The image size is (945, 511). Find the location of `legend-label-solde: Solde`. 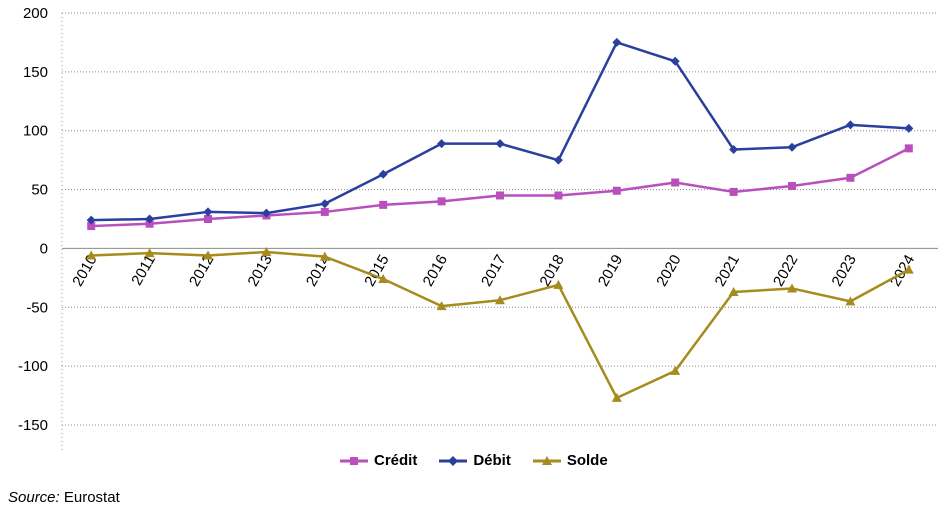

legend-label-solde: Solde is located at coordinates (587, 460).